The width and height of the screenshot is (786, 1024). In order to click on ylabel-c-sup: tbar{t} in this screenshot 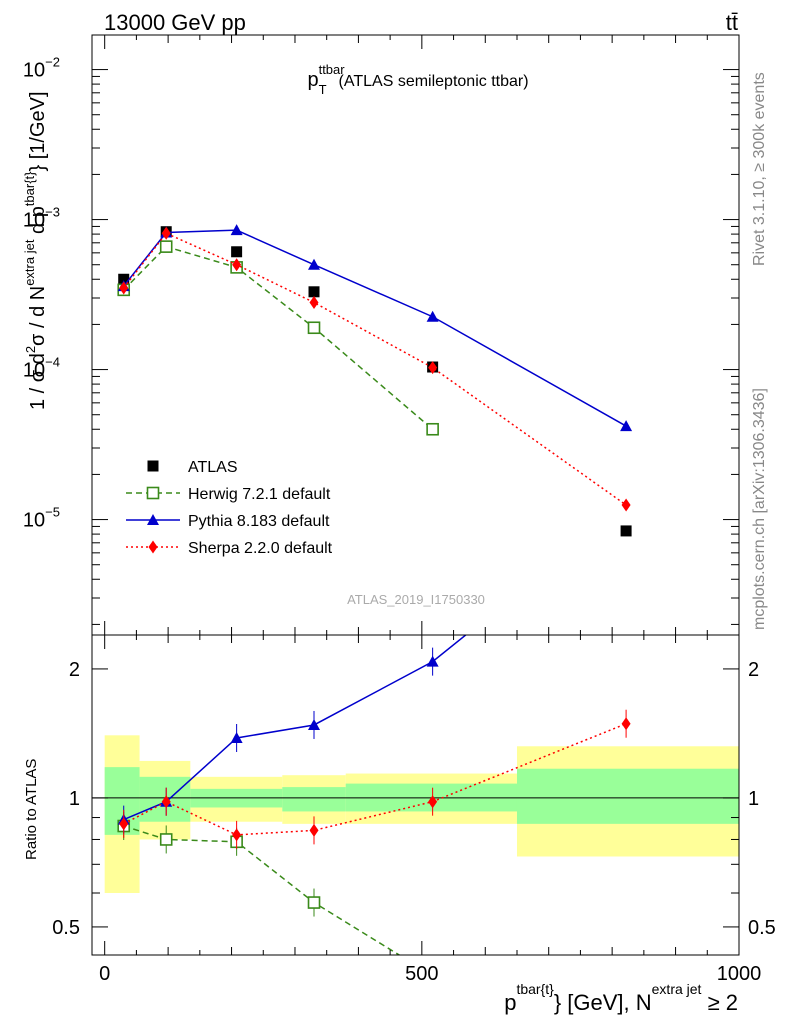, I will do `click(29, 188)`.